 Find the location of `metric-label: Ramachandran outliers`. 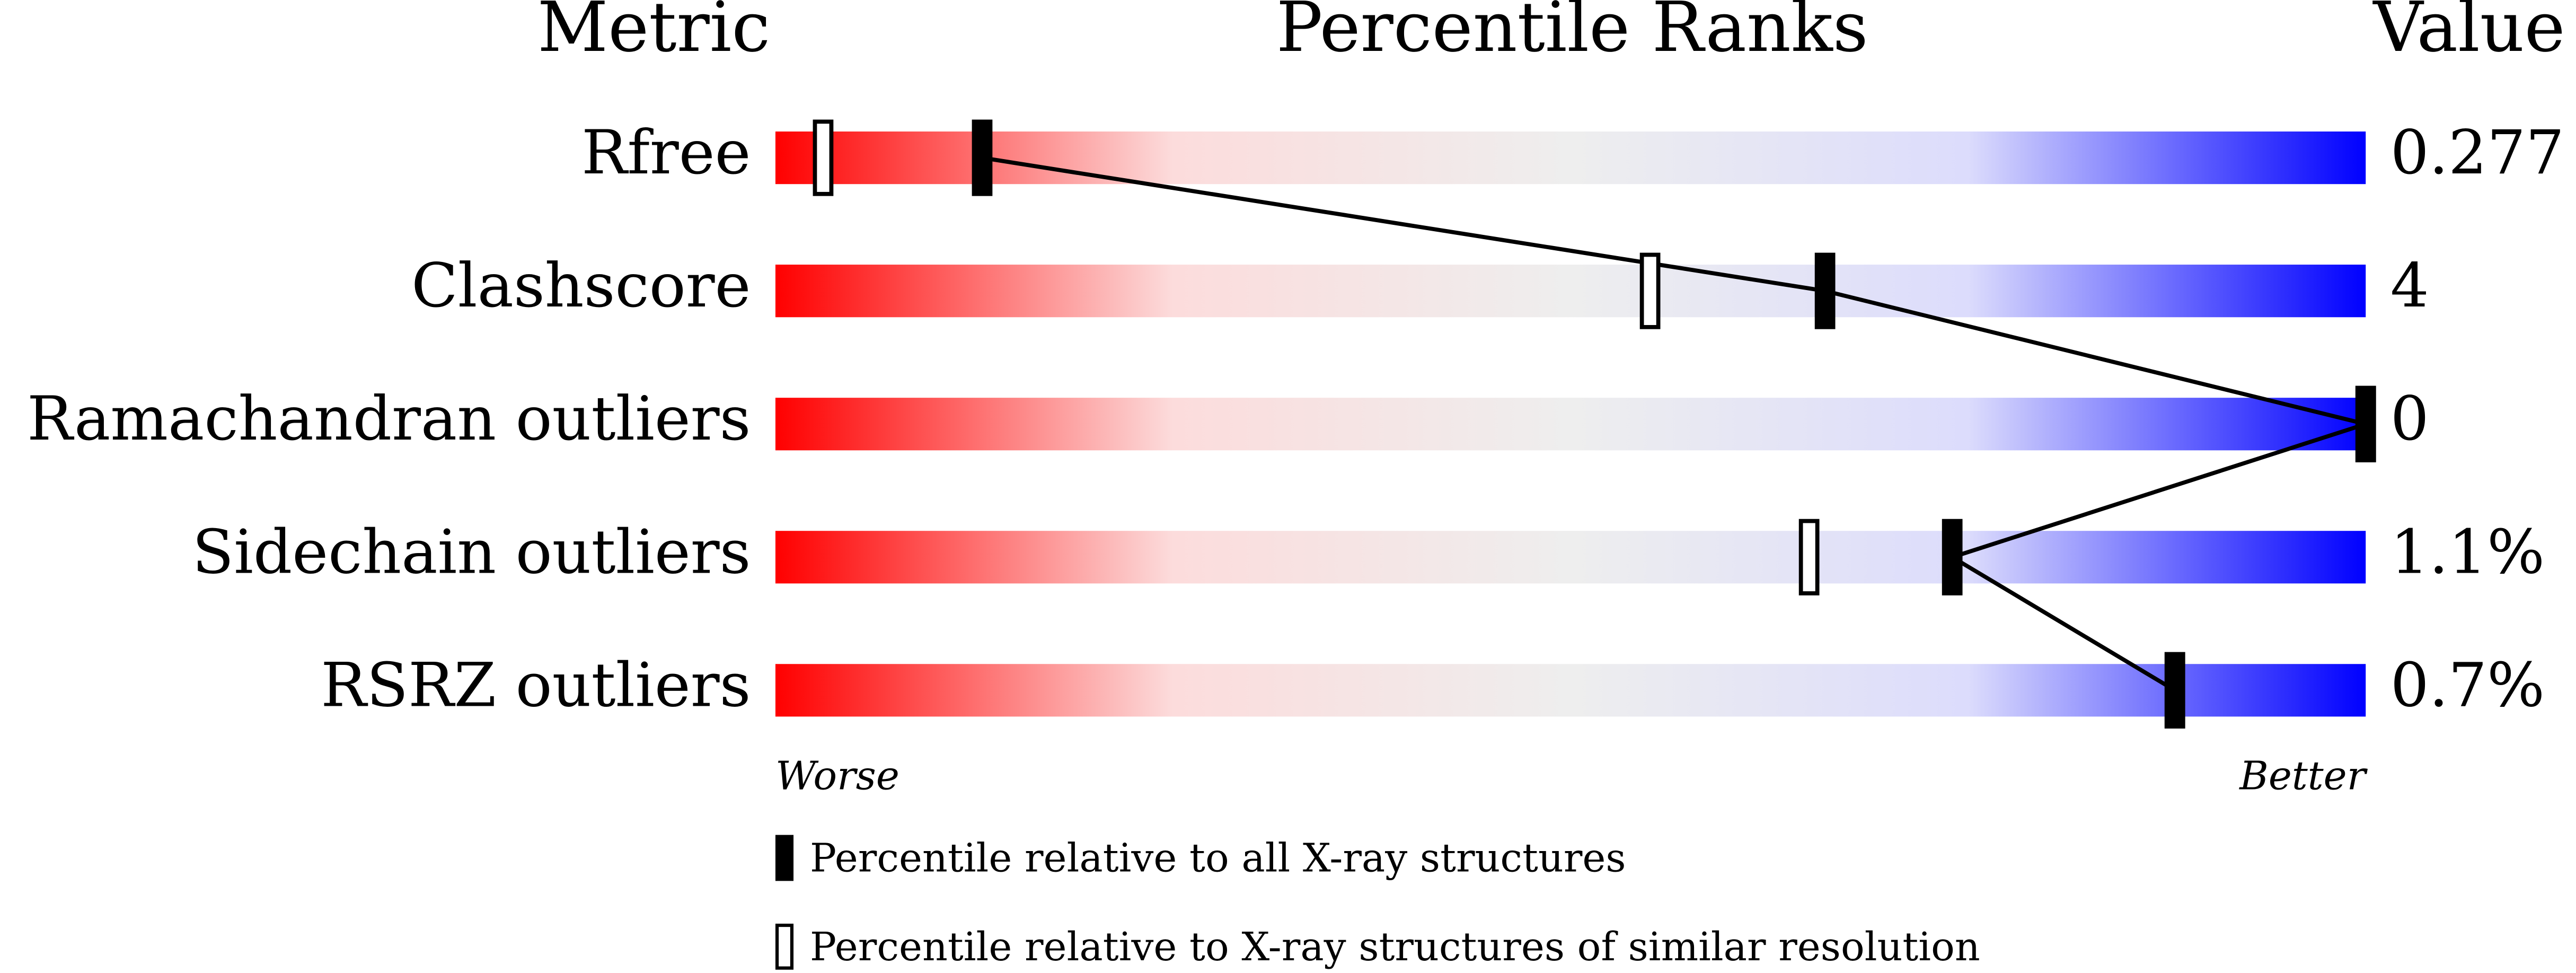

metric-label: Ramachandran outliers is located at coordinates (389, 419).